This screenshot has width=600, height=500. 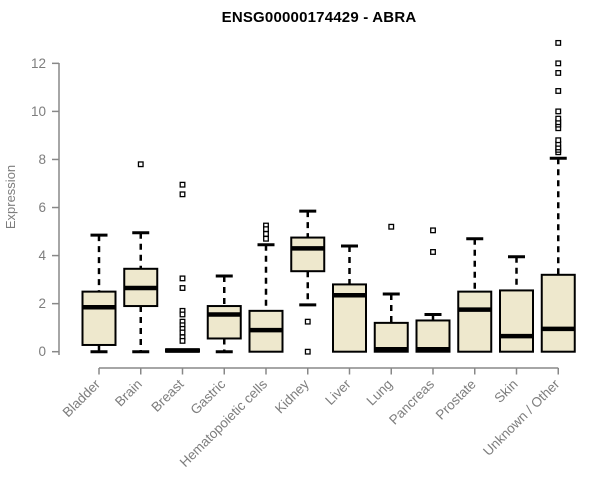 I want to click on x-tick-label-breast: Breast, so click(x=167, y=395).